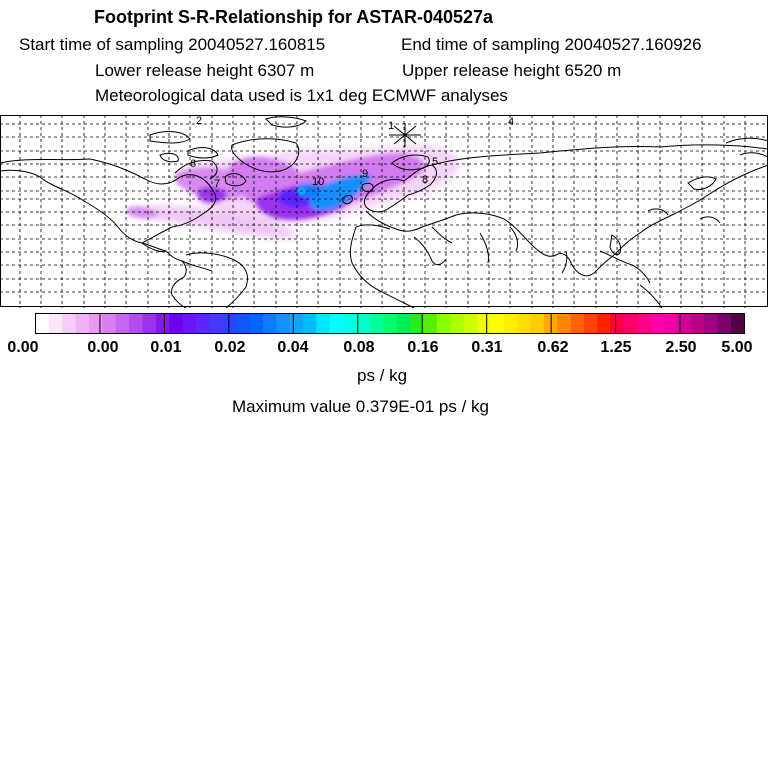  I want to click on end-time-text: End time of sampling 20040527.160926, so click(551, 44).